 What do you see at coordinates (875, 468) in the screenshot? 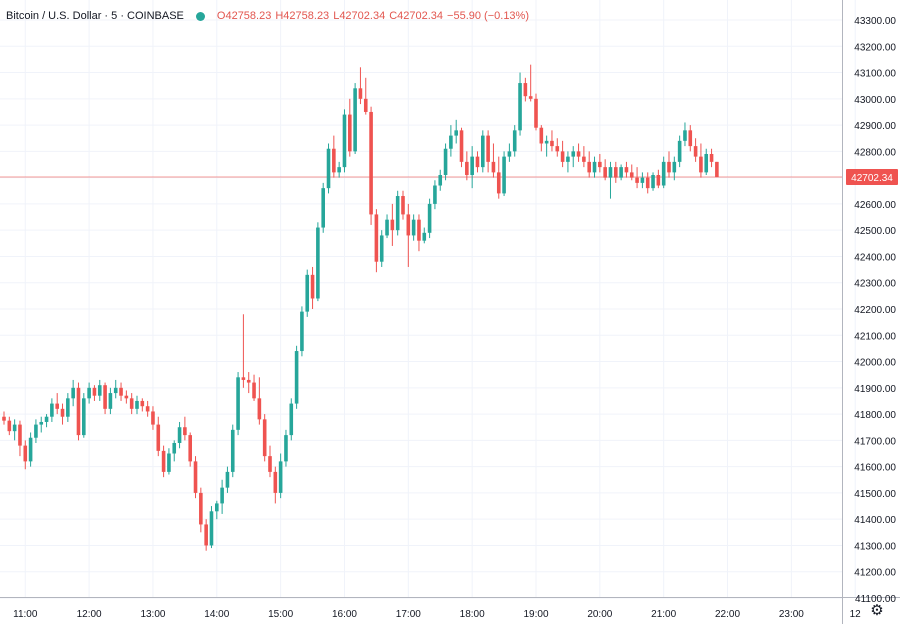
I see `y-tick-label: 41600.00` at bounding box center [875, 468].